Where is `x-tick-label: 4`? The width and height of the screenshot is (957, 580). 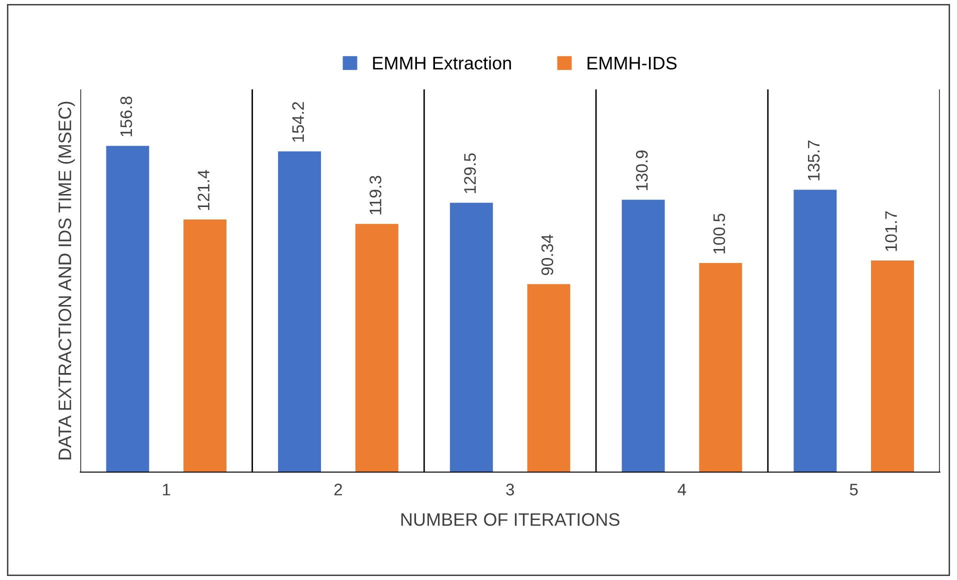 x-tick-label: 4 is located at coordinates (682, 490).